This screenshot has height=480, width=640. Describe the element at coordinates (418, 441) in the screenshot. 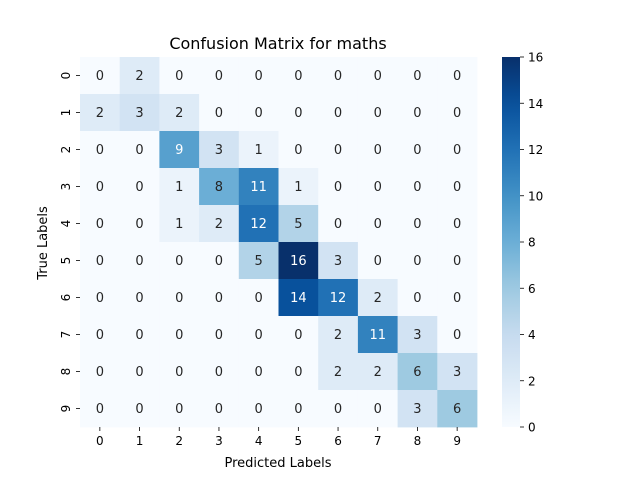

I see `x-tick-label: 8` at that location.